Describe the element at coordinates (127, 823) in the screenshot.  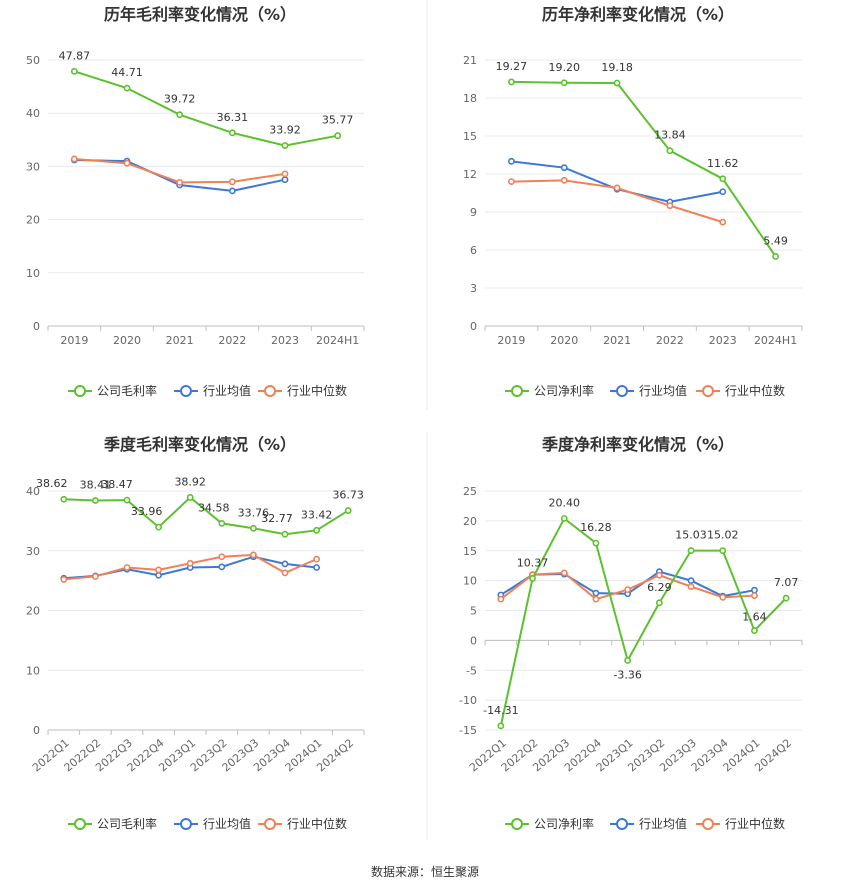
I see `legend-label-company: 公司毛利率` at that location.